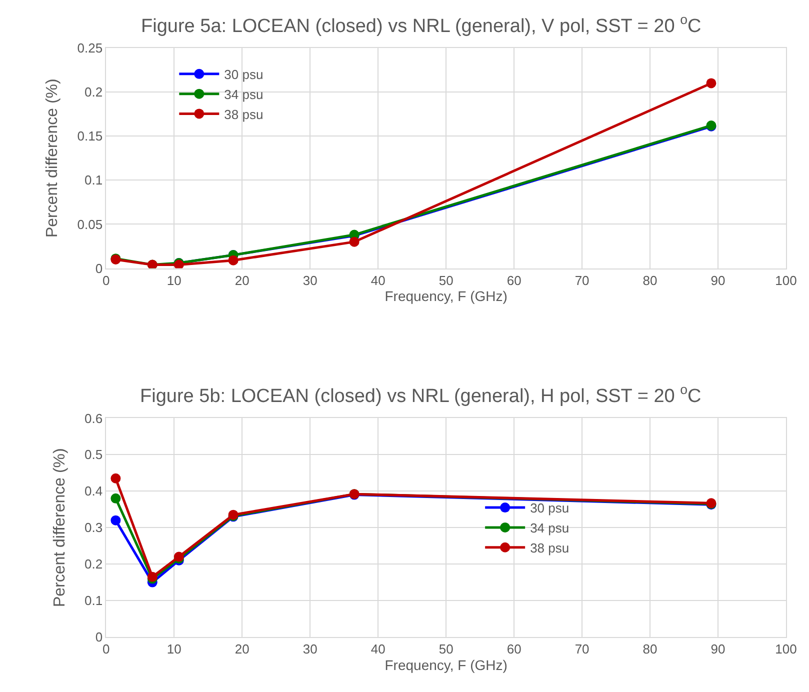 The height and width of the screenshot is (692, 809). I want to click on y-tick-label: 0.25, so click(90, 48).